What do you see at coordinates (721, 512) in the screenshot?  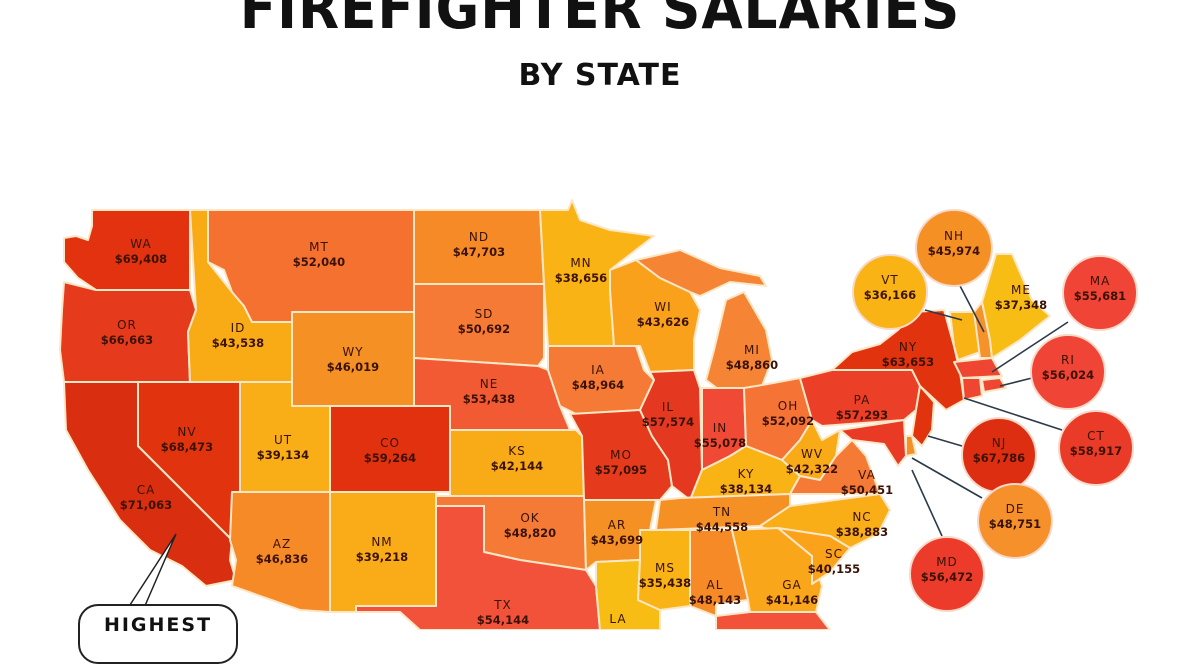 I see `svg-text: TN` at bounding box center [721, 512].